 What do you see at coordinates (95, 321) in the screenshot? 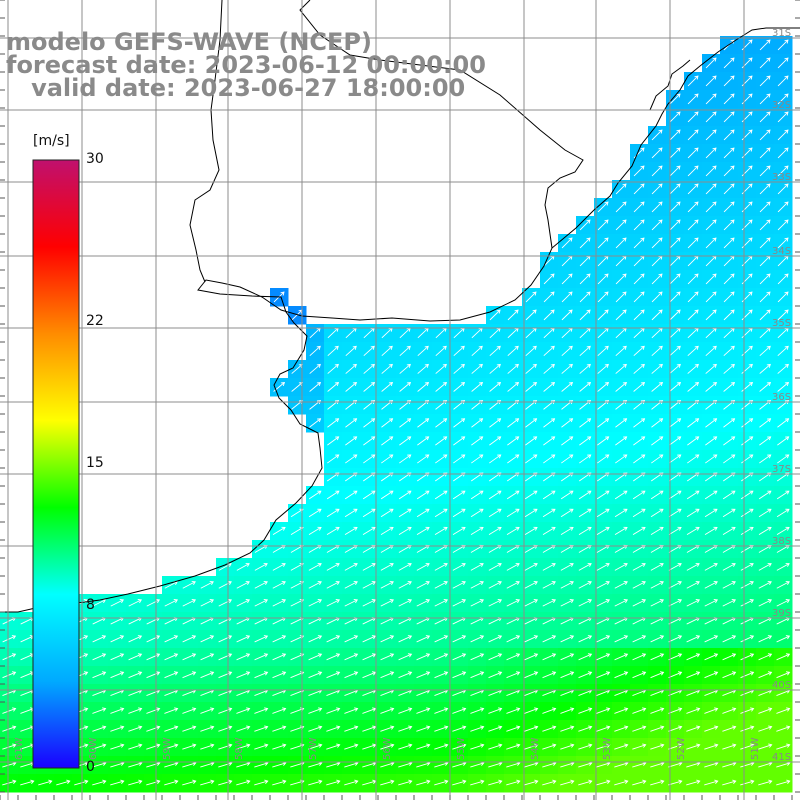
I see `colorbar-tick-label: 22` at bounding box center [95, 321].